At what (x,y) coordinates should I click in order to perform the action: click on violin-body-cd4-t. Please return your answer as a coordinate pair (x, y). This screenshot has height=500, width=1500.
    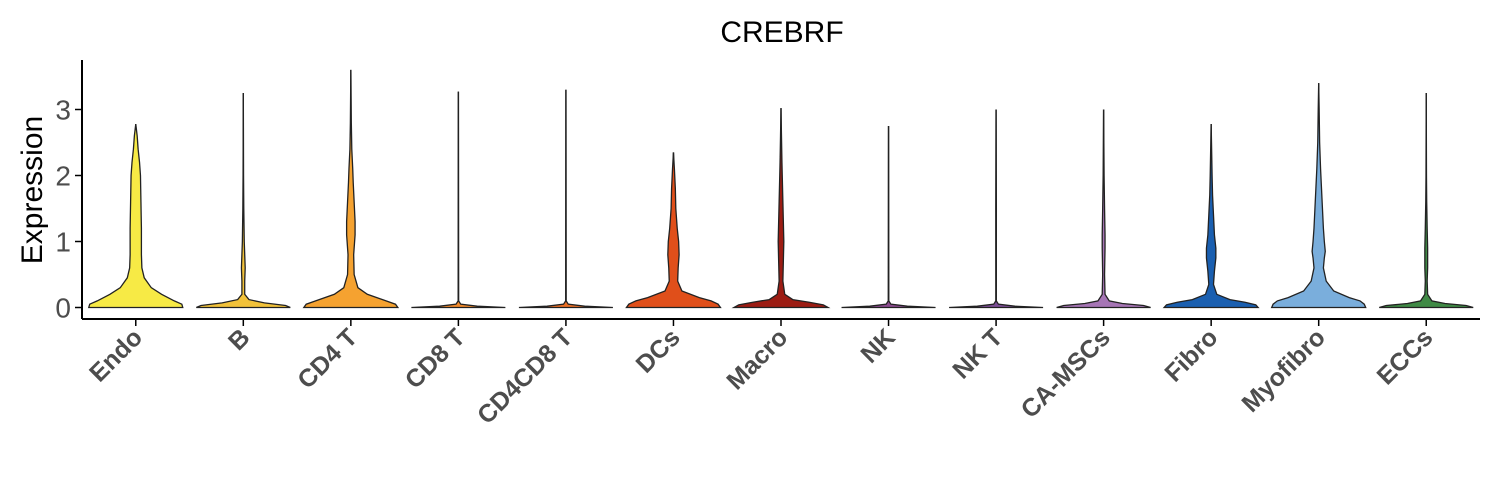
    Looking at the image, I should click on (351, 189).